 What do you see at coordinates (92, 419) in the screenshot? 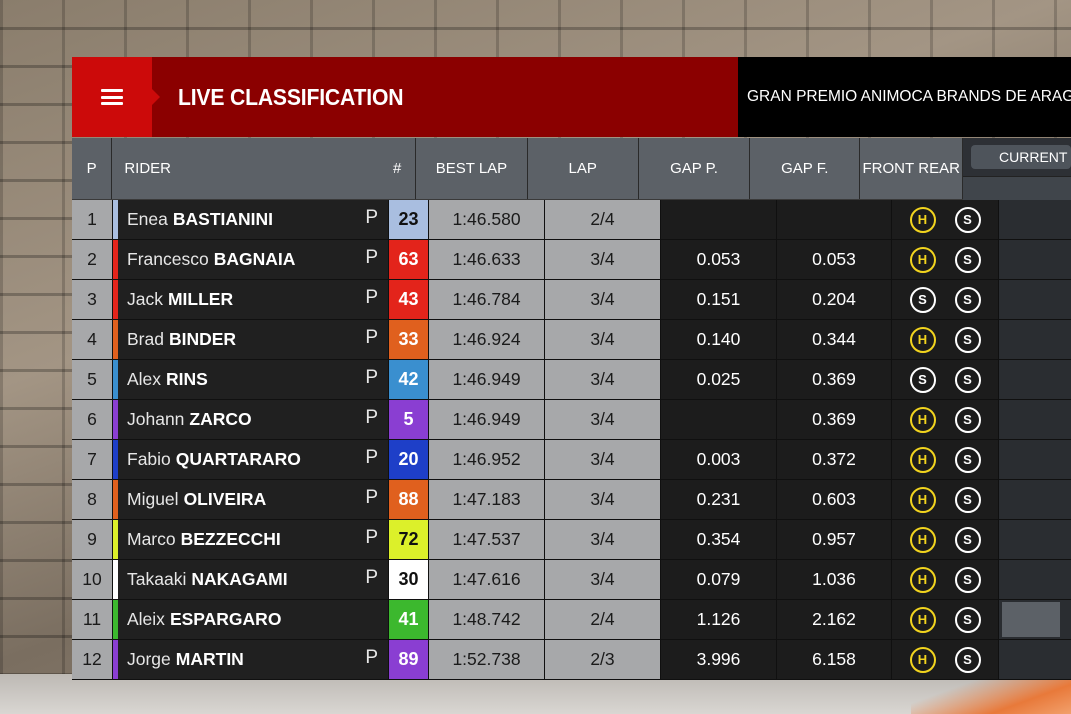
I see `cell-position: 6` at bounding box center [92, 419].